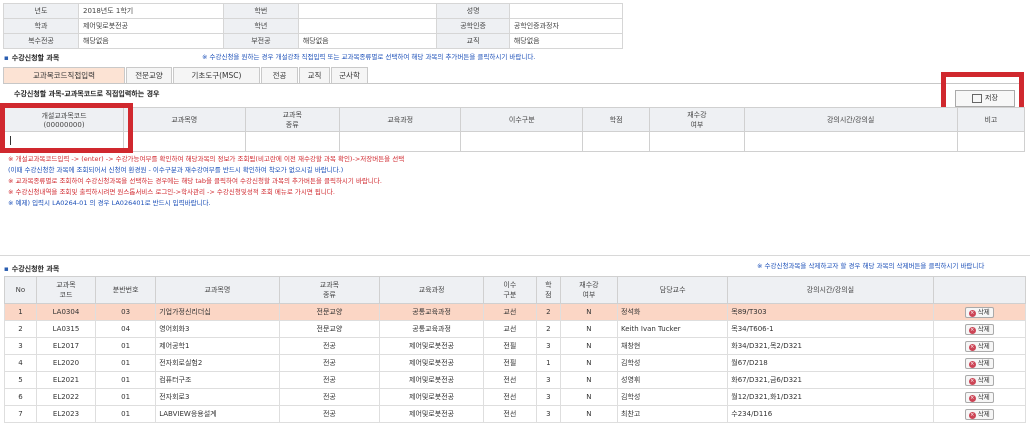 The image size is (1030, 423). Describe the element at coordinates (672, 414) in the screenshot. I see `table-cell: 최찬고` at that location.